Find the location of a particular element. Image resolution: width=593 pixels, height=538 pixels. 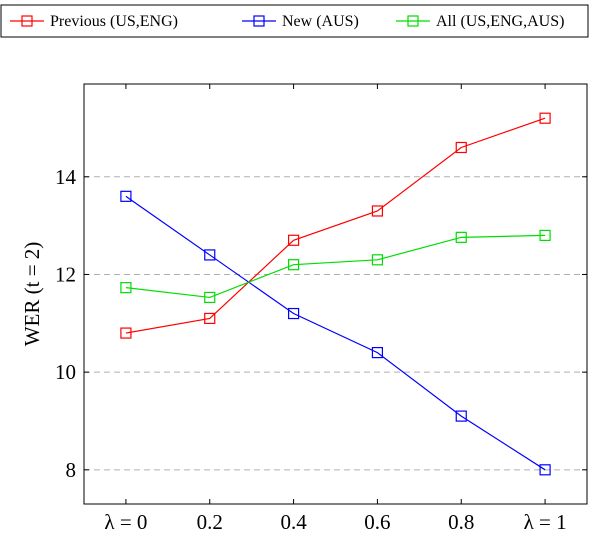

y-tick-label: 10 is located at coordinates (65, 372).